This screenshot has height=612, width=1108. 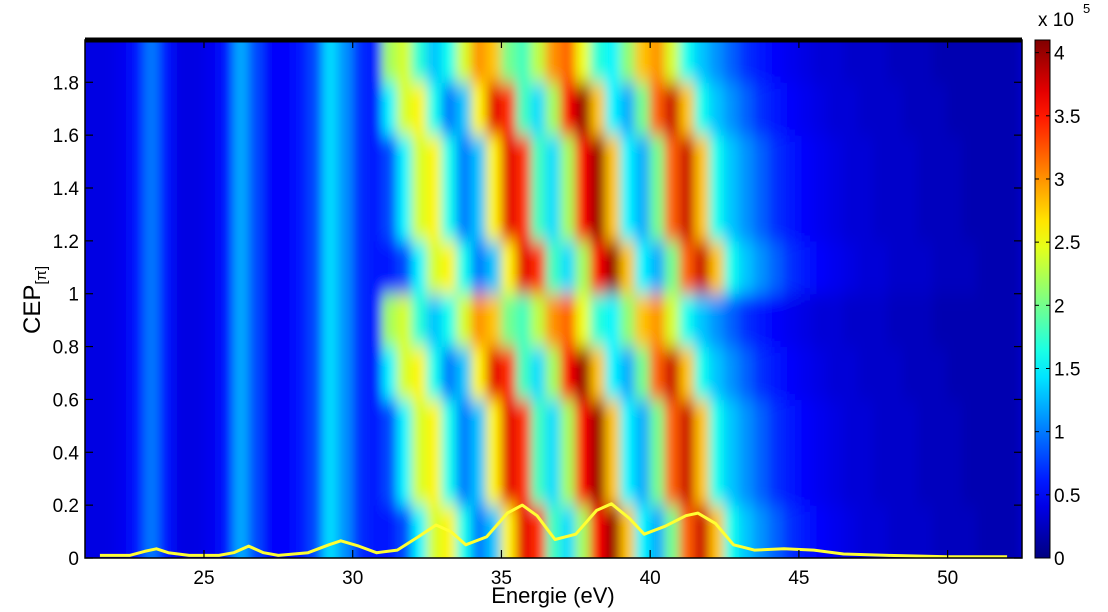 What do you see at coordinates (66, 83) in the screenshot?
I see `y-tick-label: 1.8` at bounding box center [66, 83].